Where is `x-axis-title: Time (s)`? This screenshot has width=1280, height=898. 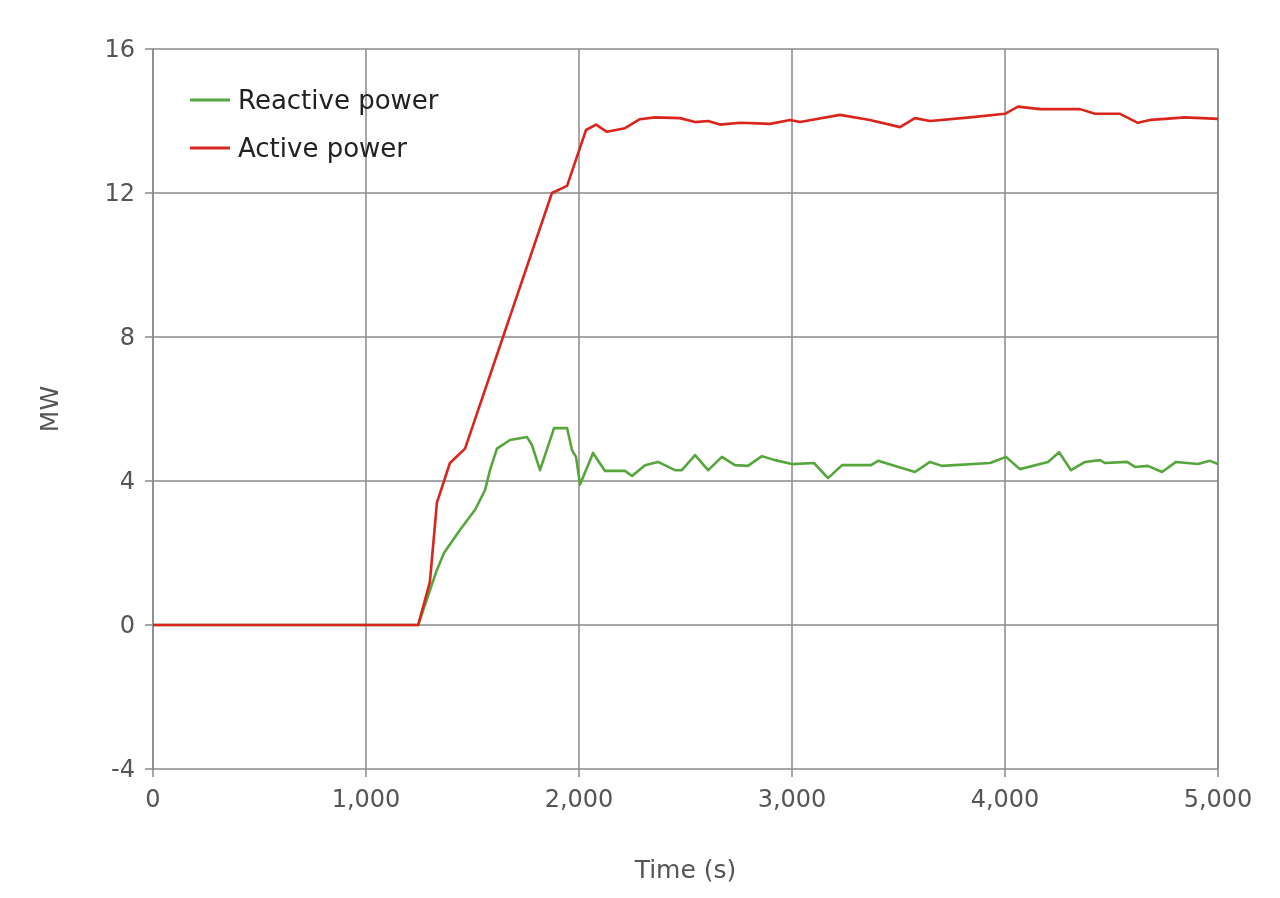 x-axis-title: Time (s) is located at coordinates (685, 869).